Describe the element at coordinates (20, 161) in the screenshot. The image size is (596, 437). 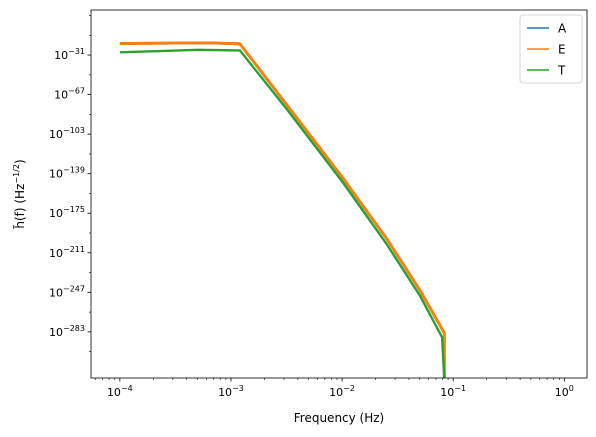
I see `y-axis-label-close: )` at that location.